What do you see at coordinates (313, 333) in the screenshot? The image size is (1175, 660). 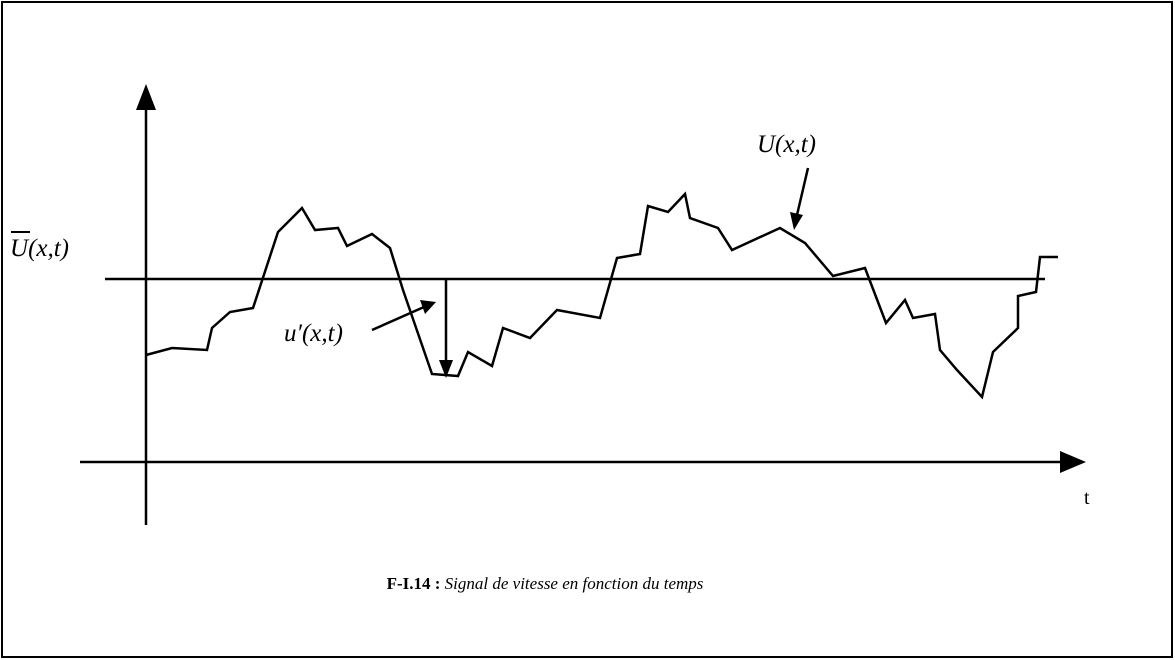 I see `fluctuation-label: u′(x,t)` at bounding box center [313, 333].